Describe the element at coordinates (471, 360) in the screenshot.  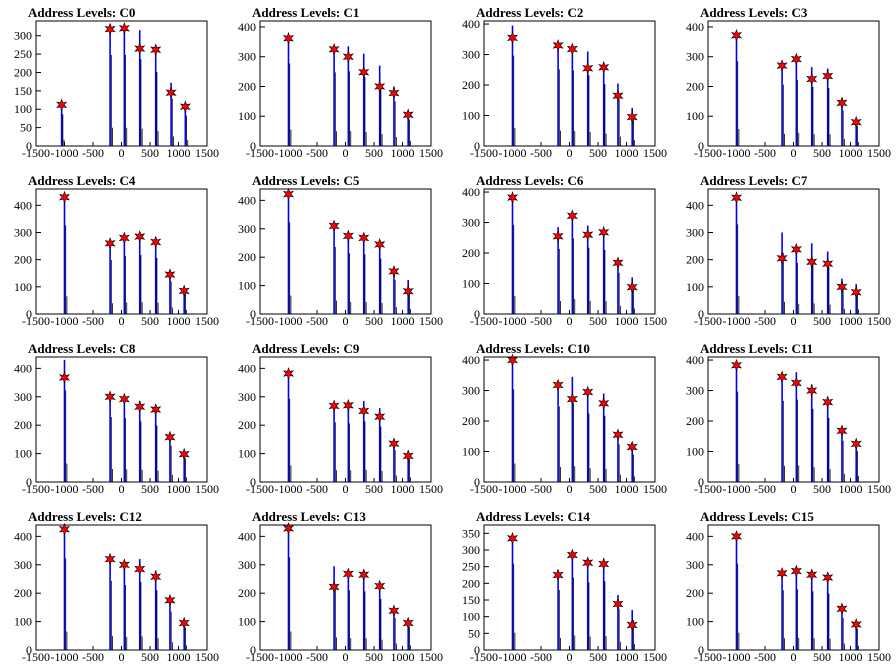
I see `y-tick-label: 400` at that location.